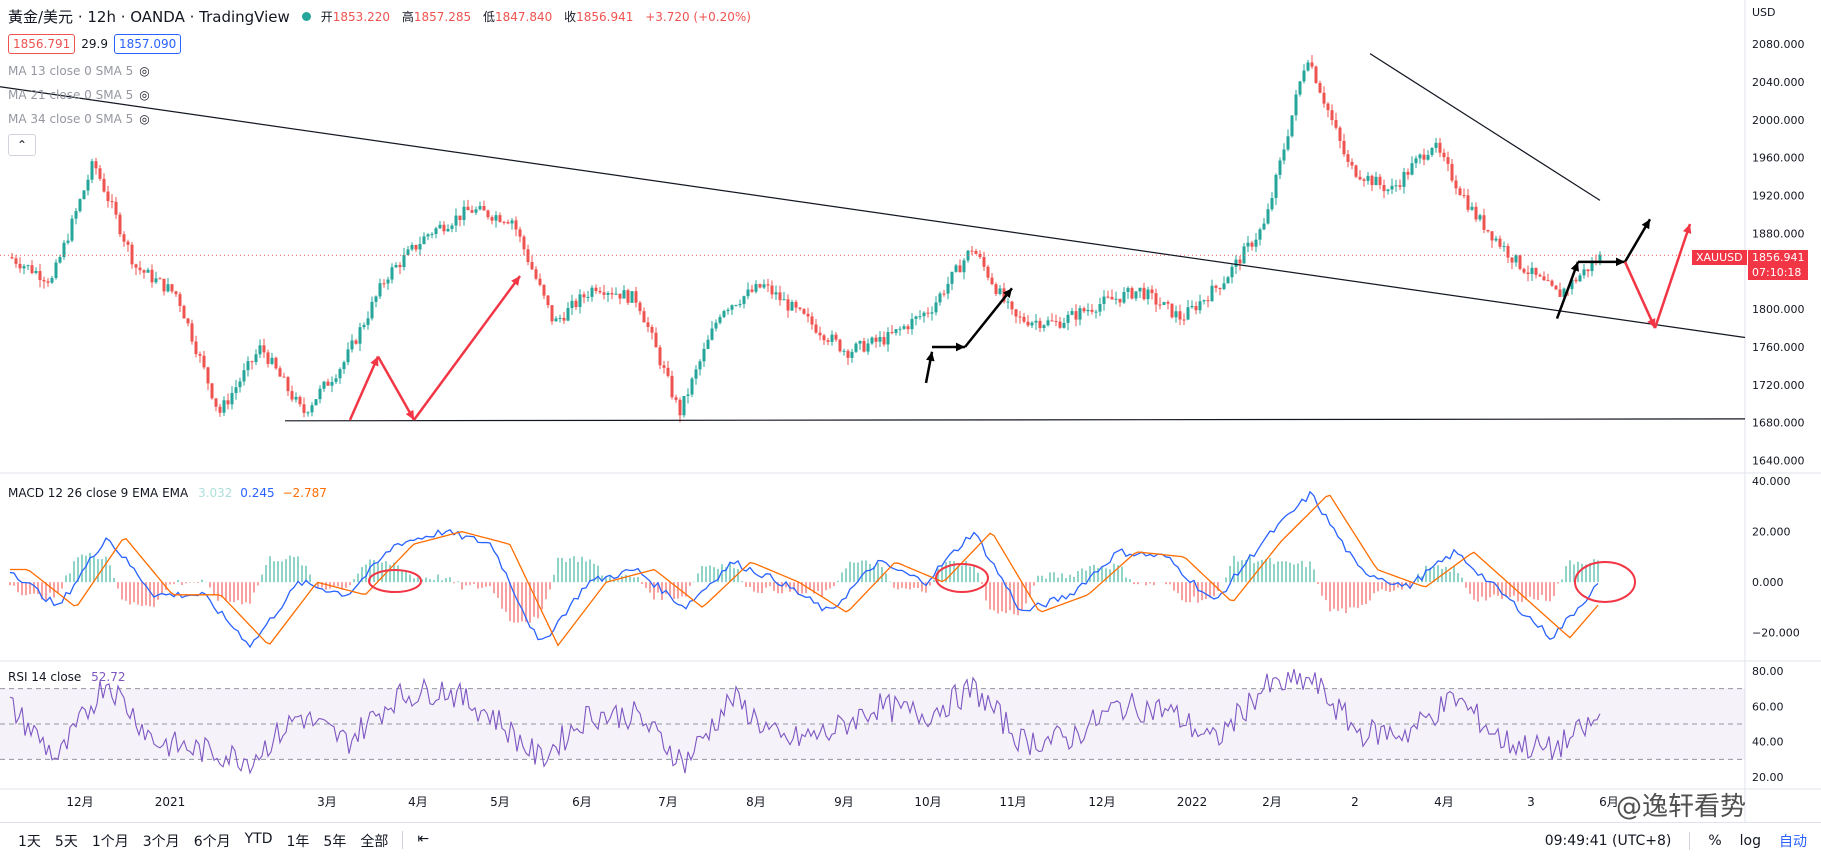 Image resolution: width=1821 pixels, height=857 pixels. I want to click on buy-price-button: 1857.090, so click(147, 44).